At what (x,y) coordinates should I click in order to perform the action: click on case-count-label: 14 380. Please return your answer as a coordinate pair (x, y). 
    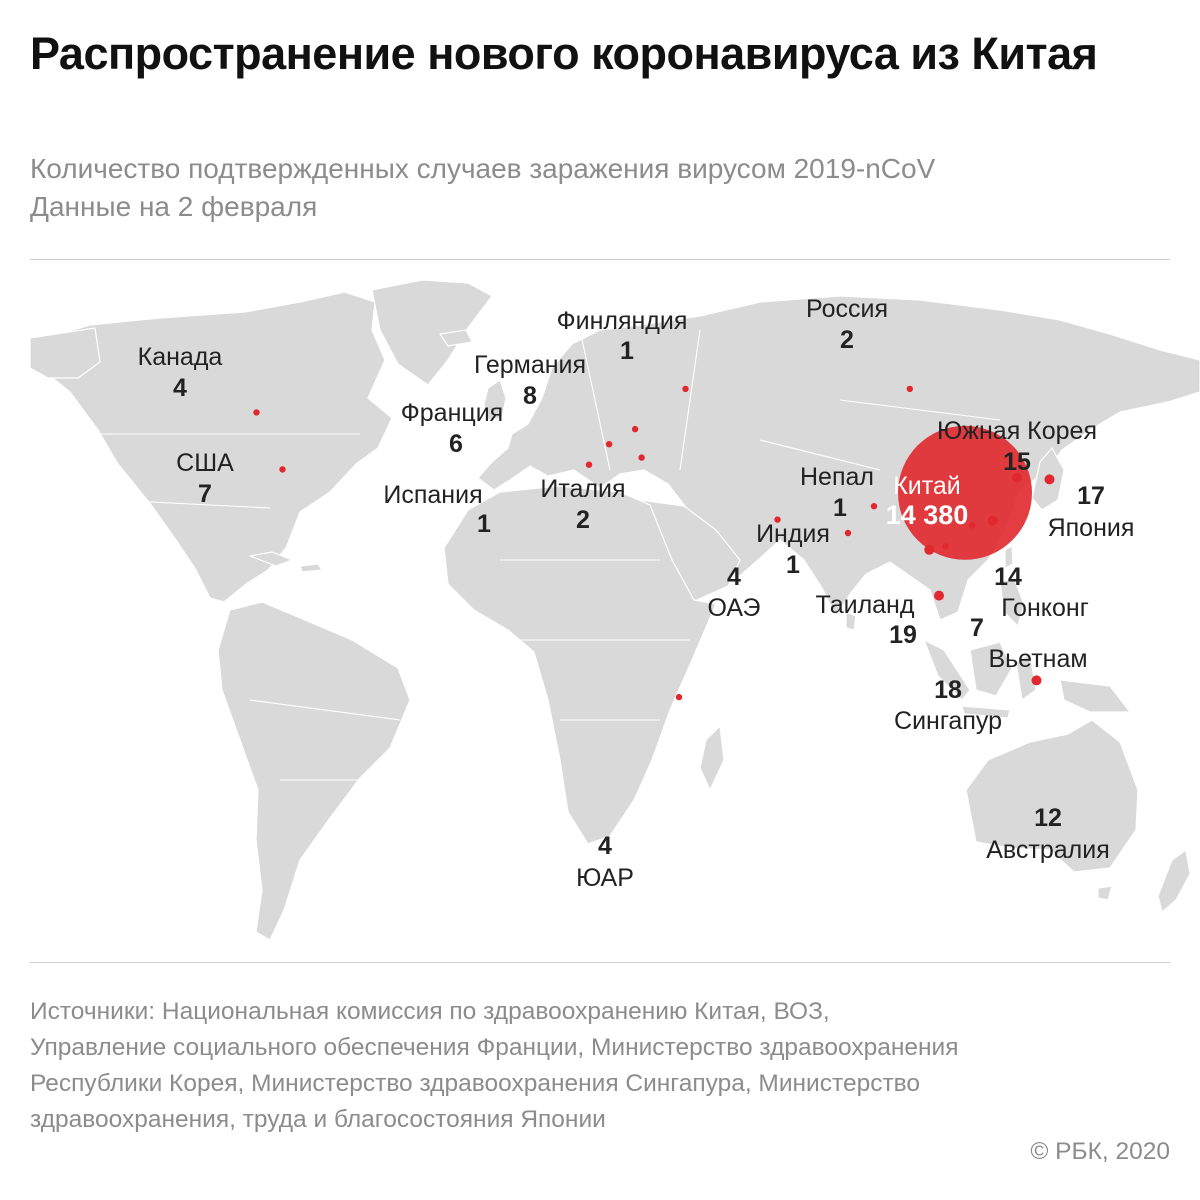
    Looking at the image, I should click on (927, 515).